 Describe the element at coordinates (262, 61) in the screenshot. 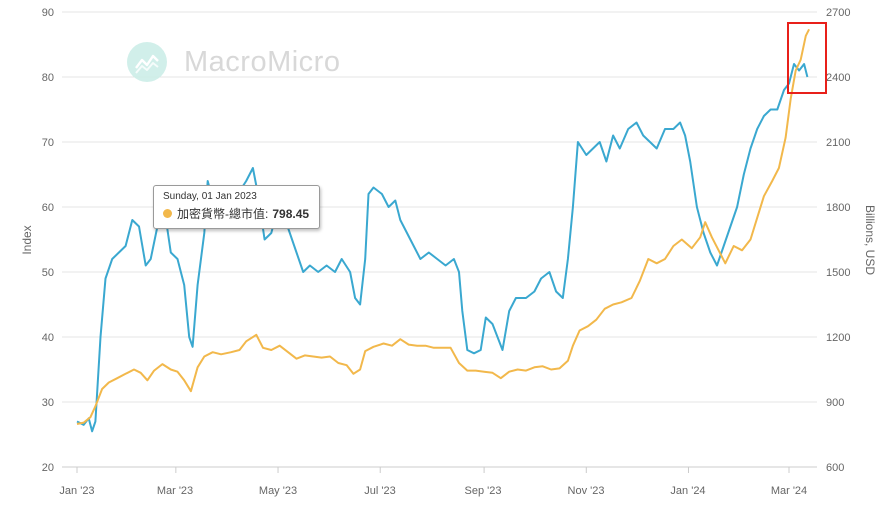

I see `watermark-text: MacroMicro` at that location.